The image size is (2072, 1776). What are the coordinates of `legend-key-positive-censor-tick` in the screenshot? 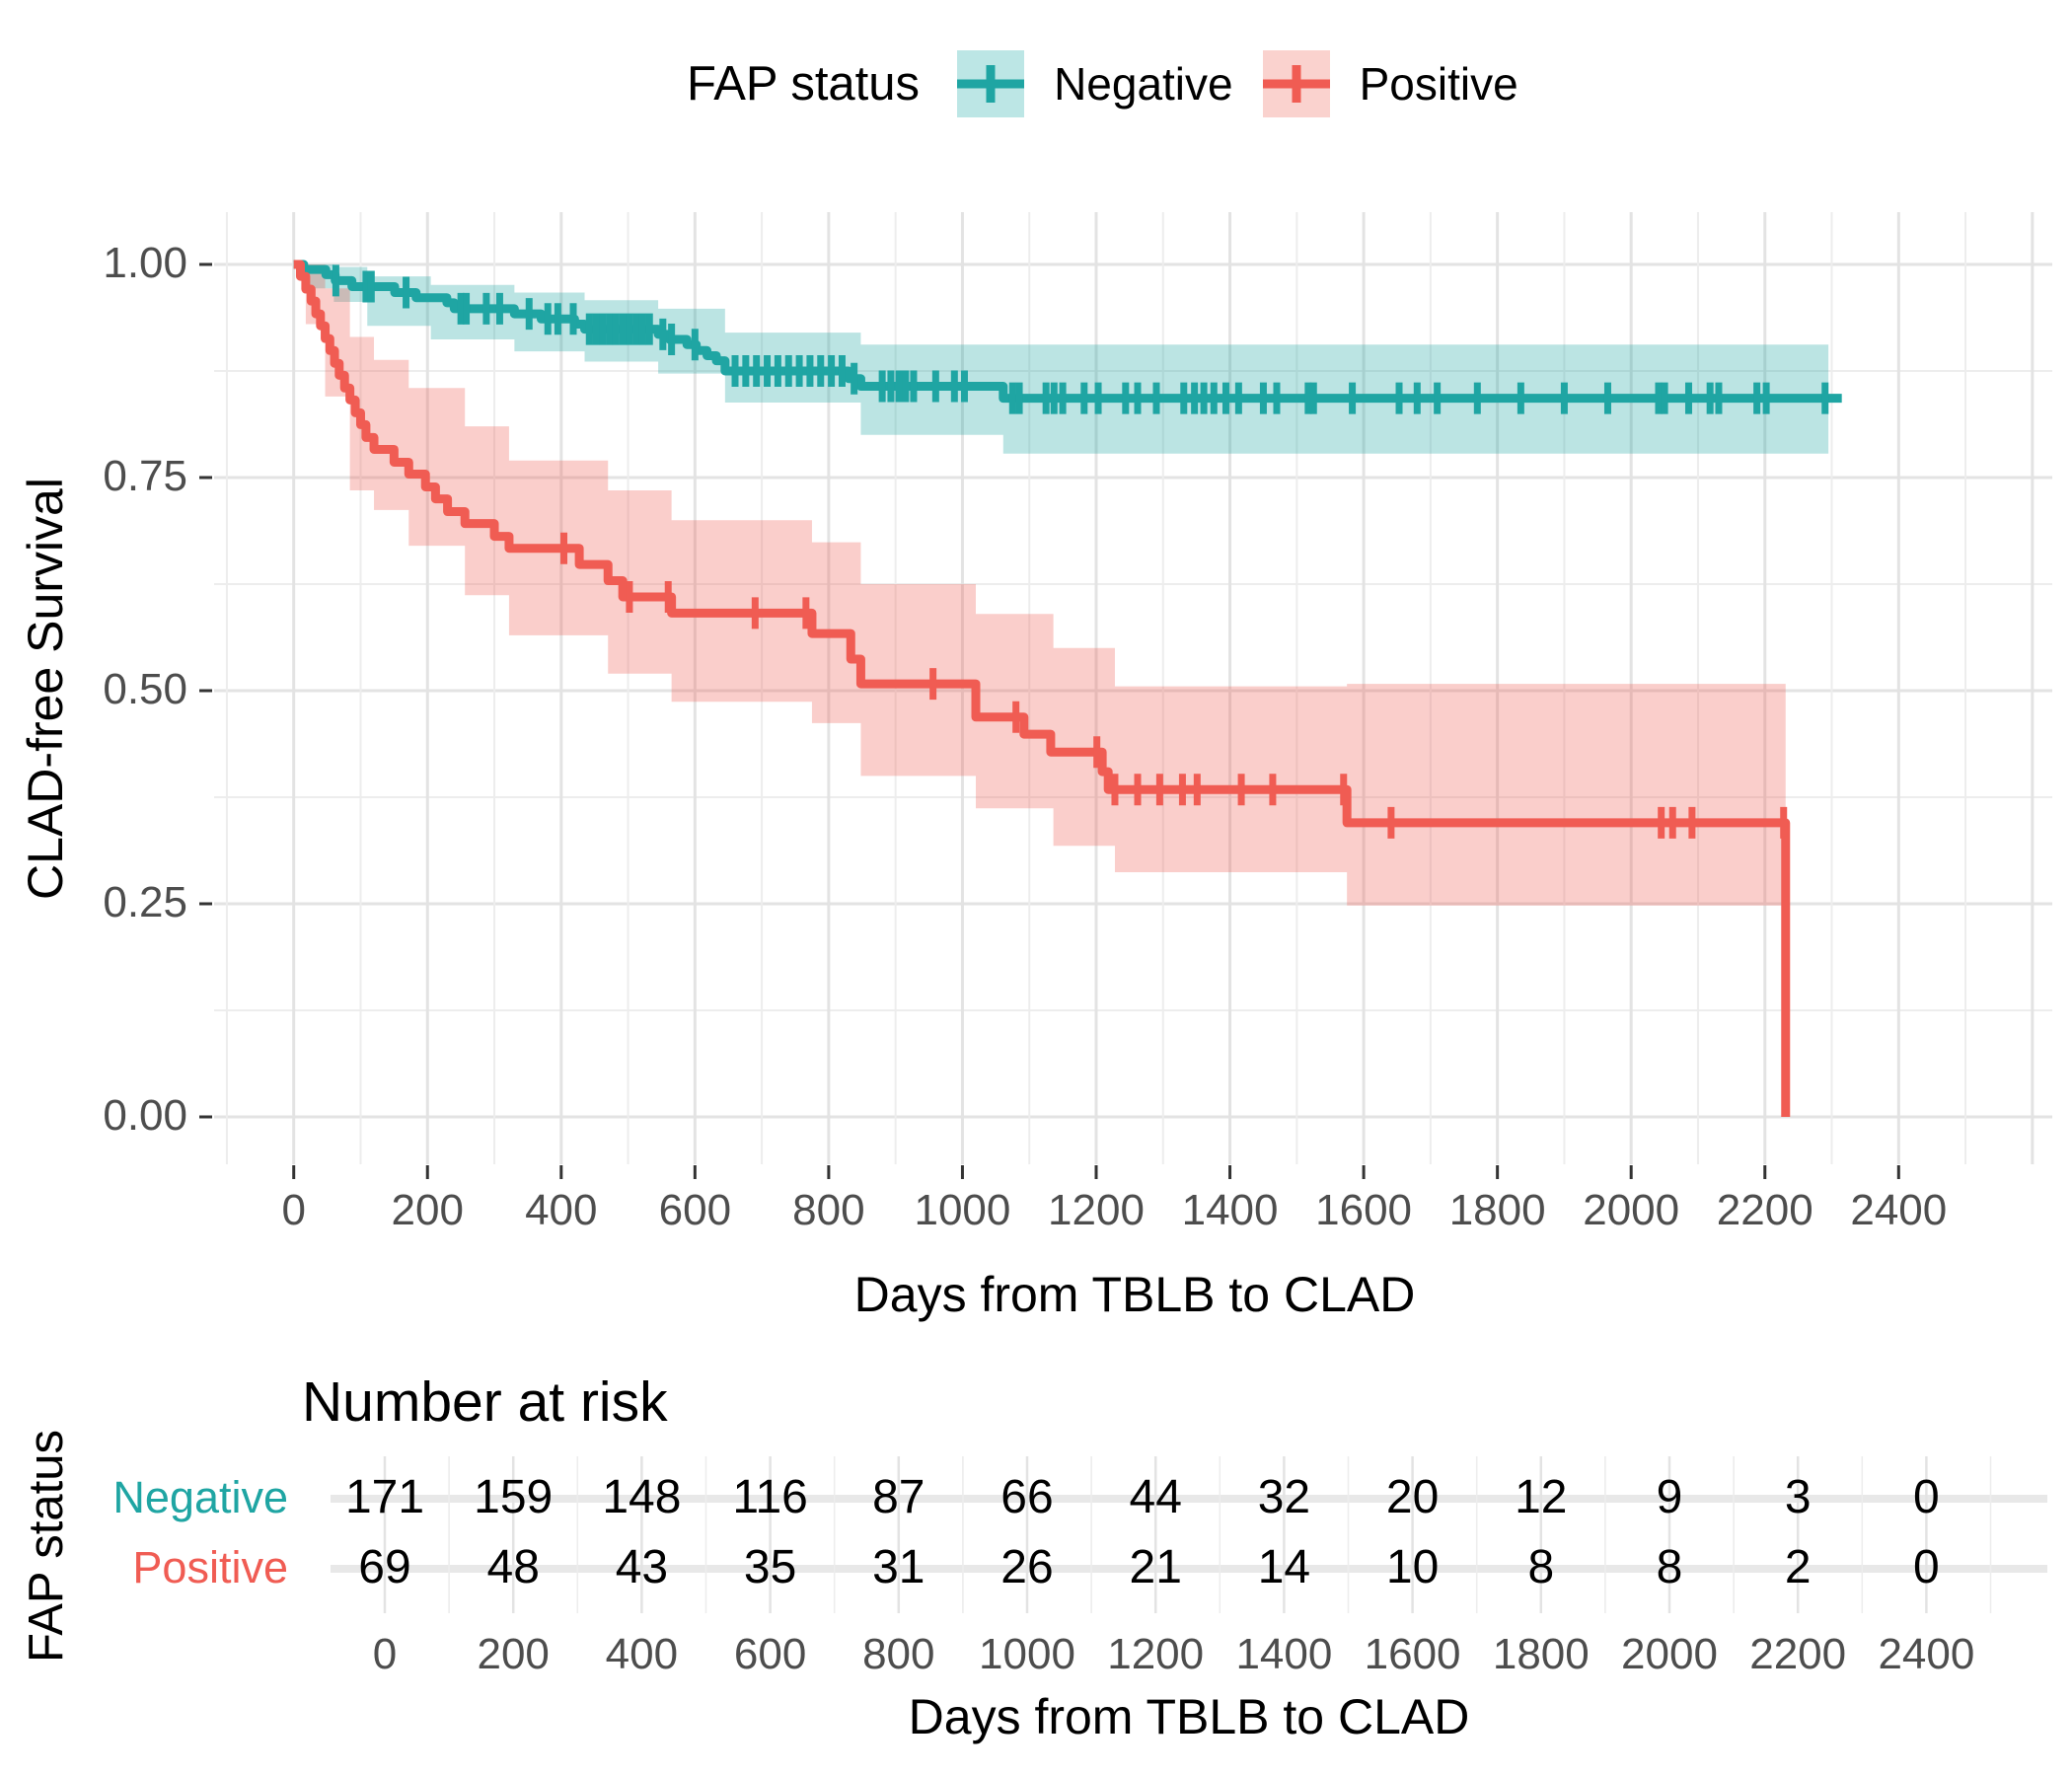 It's located at (1297, 84).